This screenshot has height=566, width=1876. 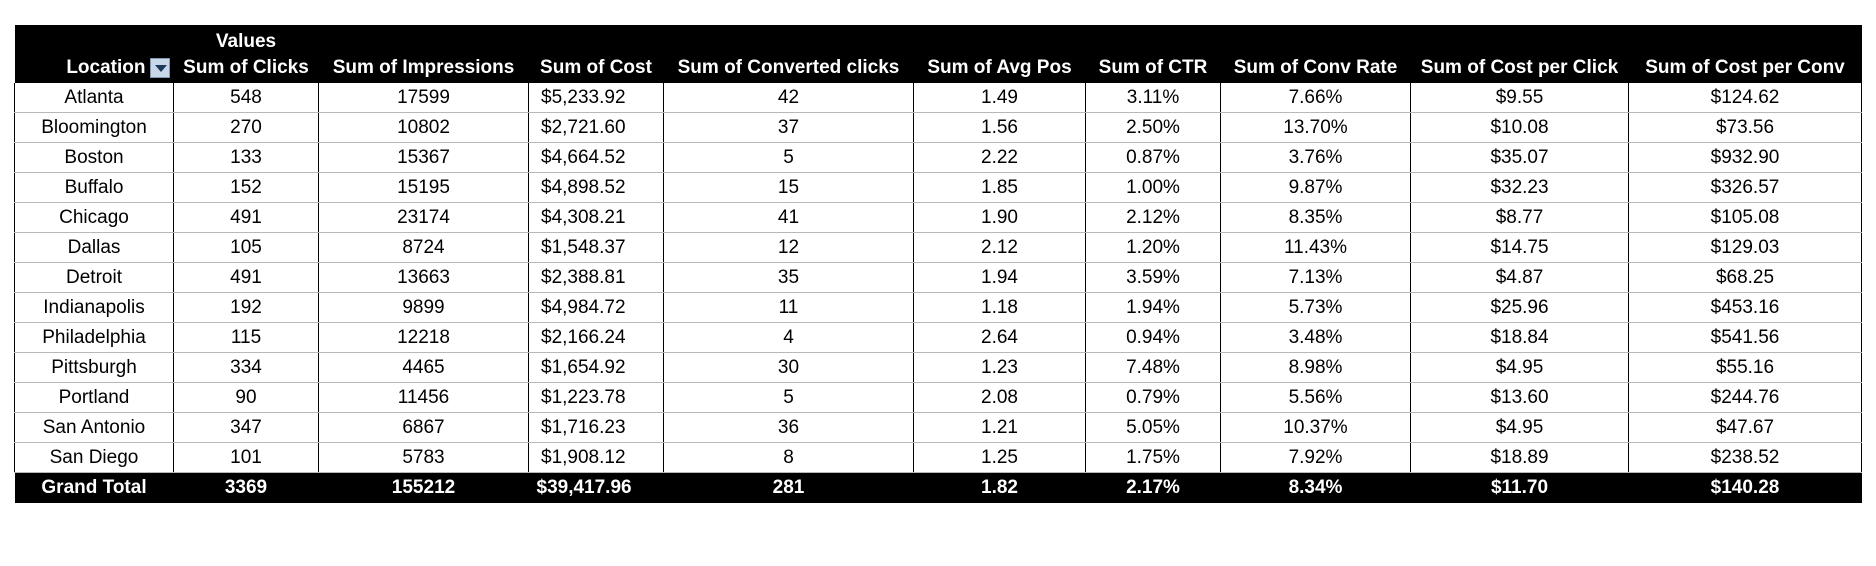 What do you see at coordinates (1745, 367) in the screenshot?
I see `table-cell: $55.16` at bounding box center [1745, 367].